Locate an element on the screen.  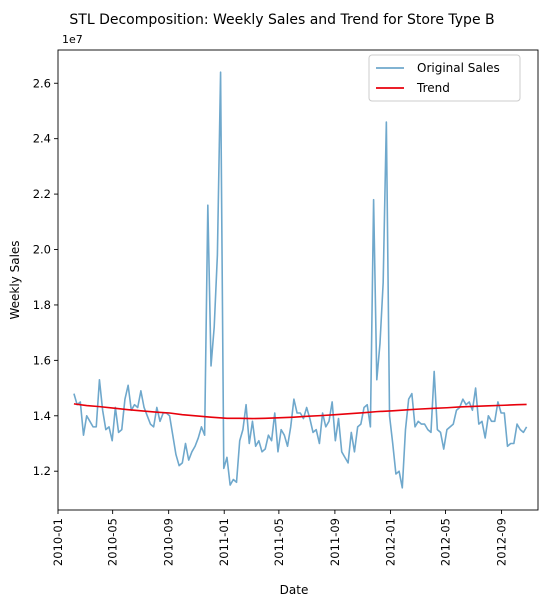
x-tick-label: 2010-01 is located at coordinates (58, 542).